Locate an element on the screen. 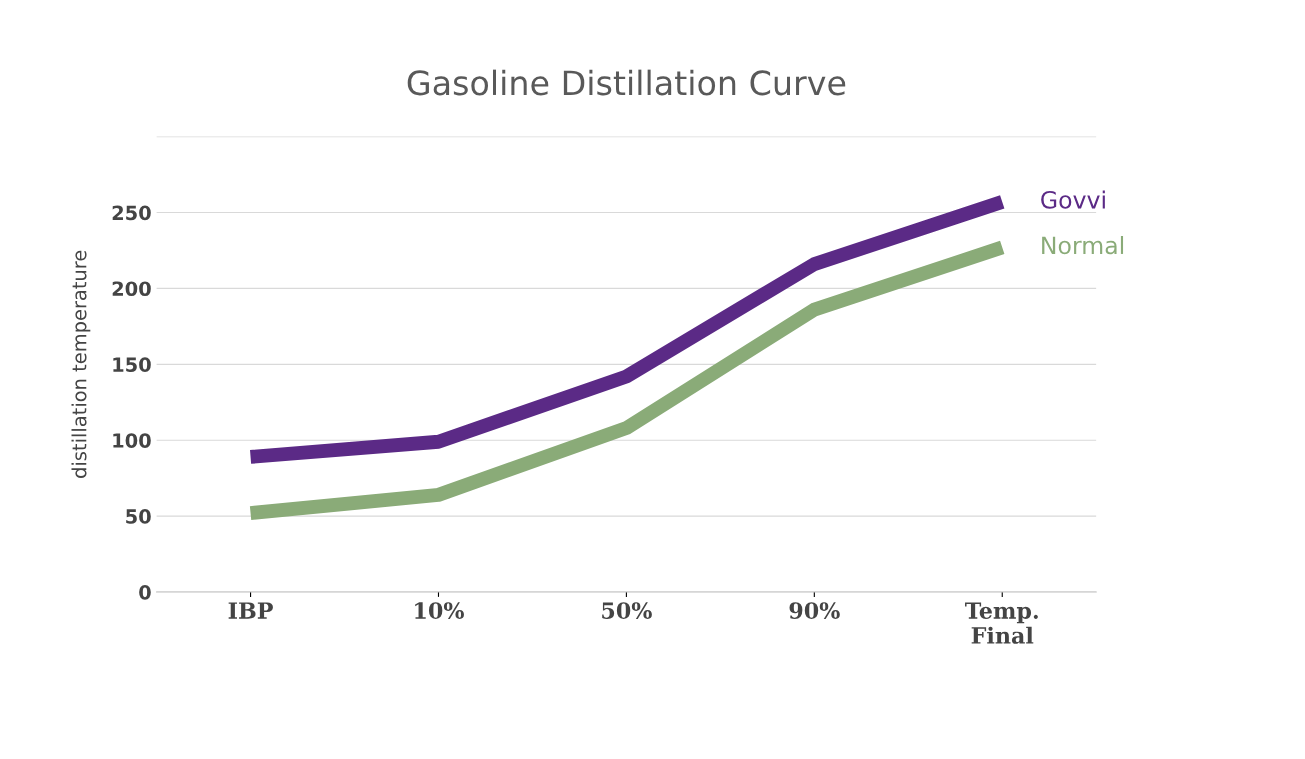 This screenshot has width=1305, height=759. series-label: Govvi is located at coordinates (1073, 199).